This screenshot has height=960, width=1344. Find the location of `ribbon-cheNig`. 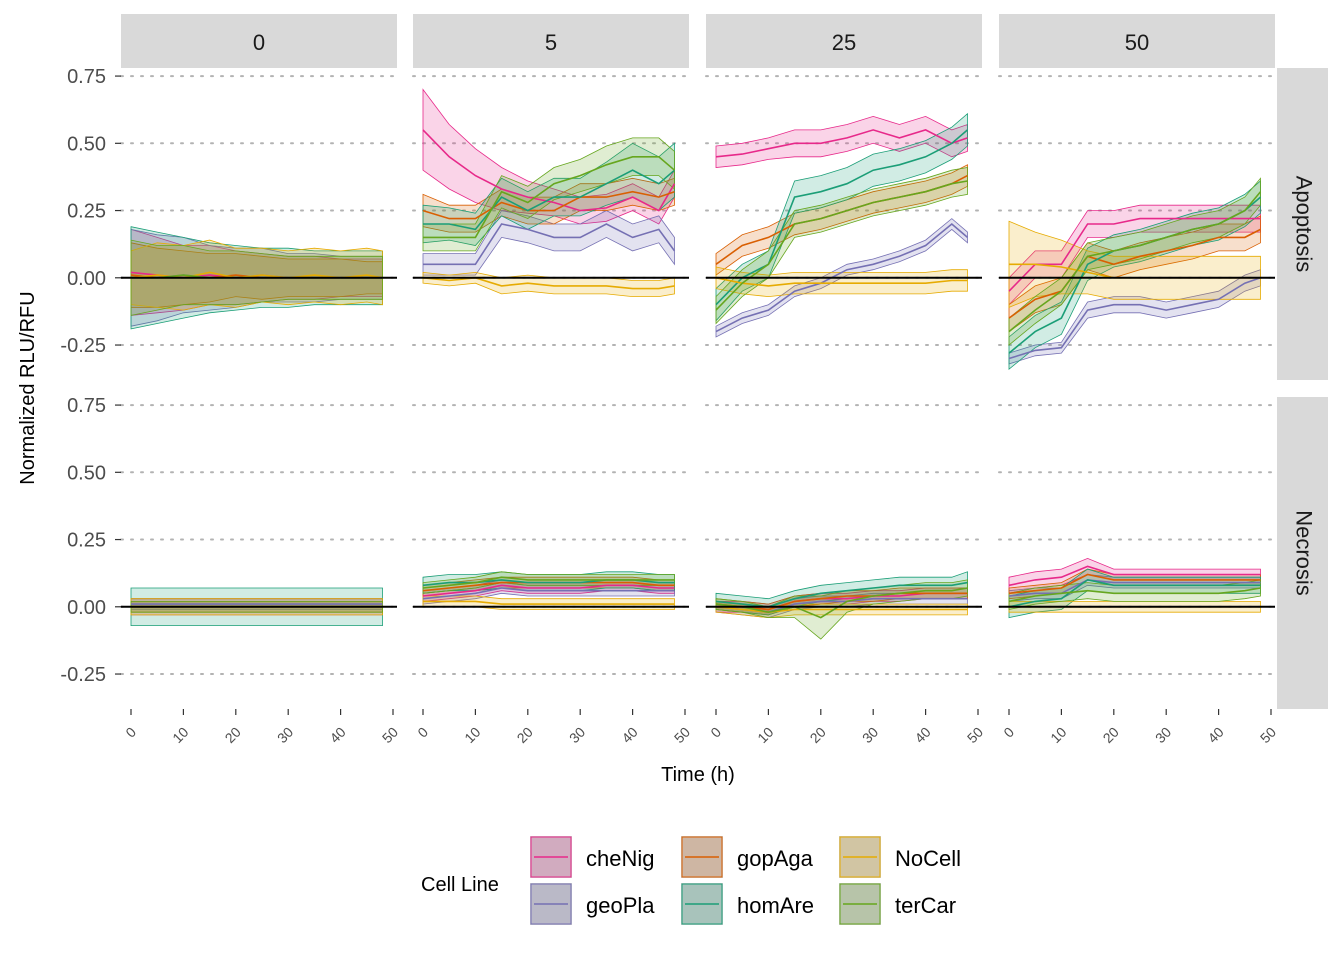

ribbon-cheNig is located at coordinates (841, 141).